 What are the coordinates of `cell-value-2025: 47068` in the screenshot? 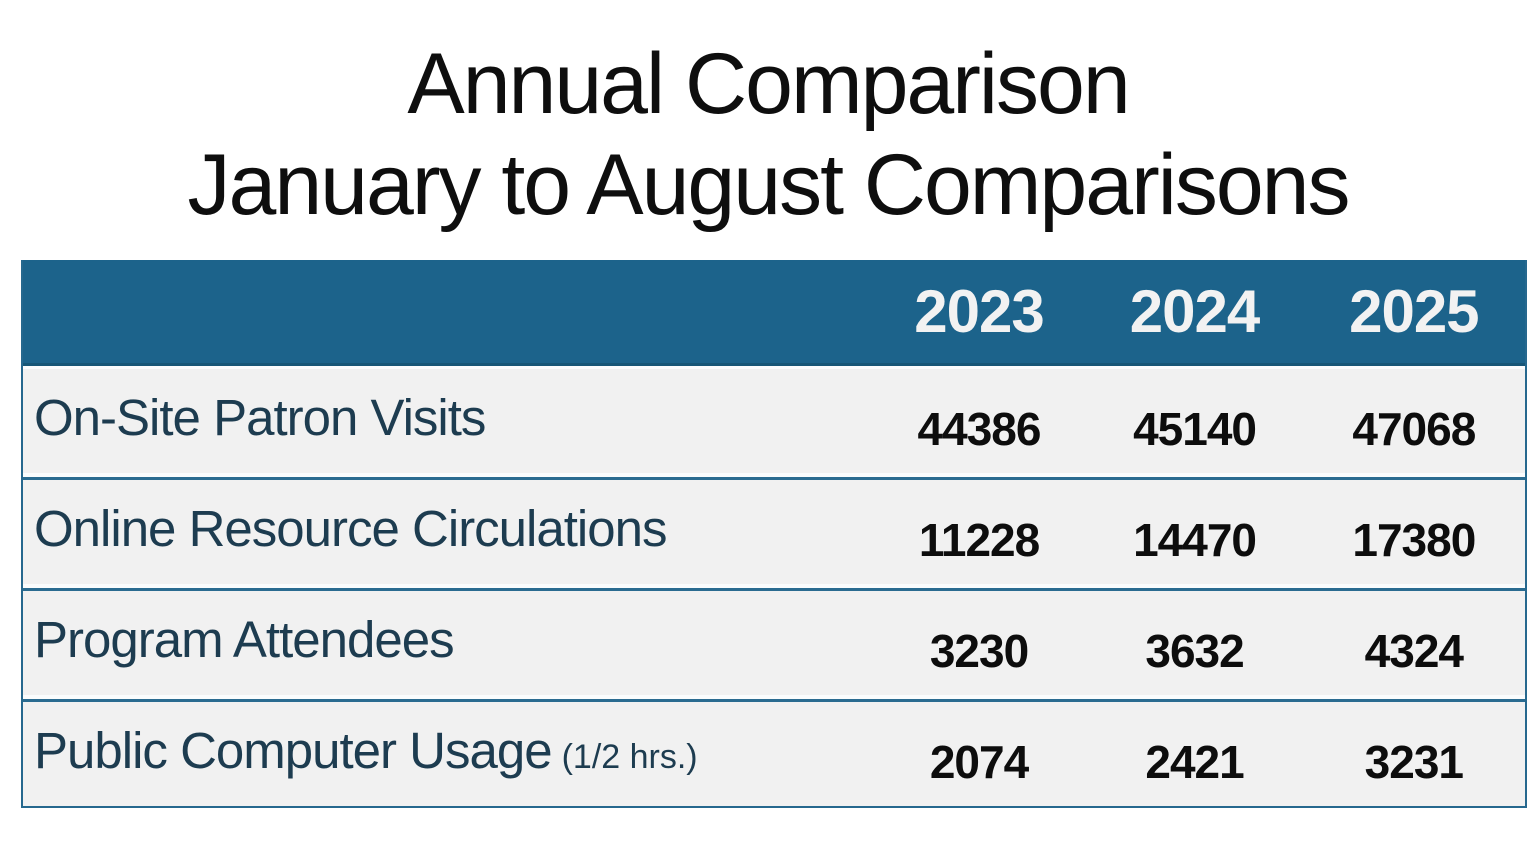 It's located at (1414, 429).